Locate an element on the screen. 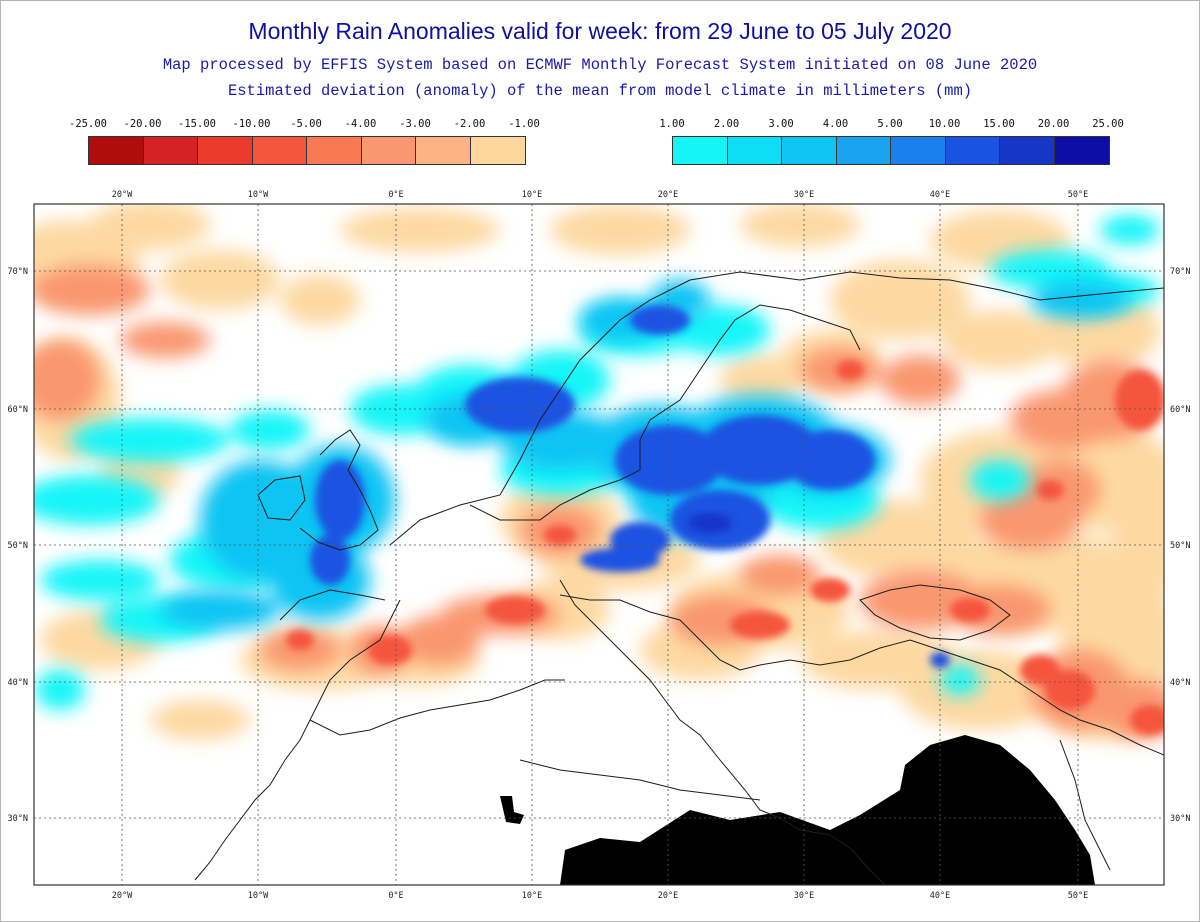  legend-tick-label: 25.00 is located at coordinates (1108, 124).